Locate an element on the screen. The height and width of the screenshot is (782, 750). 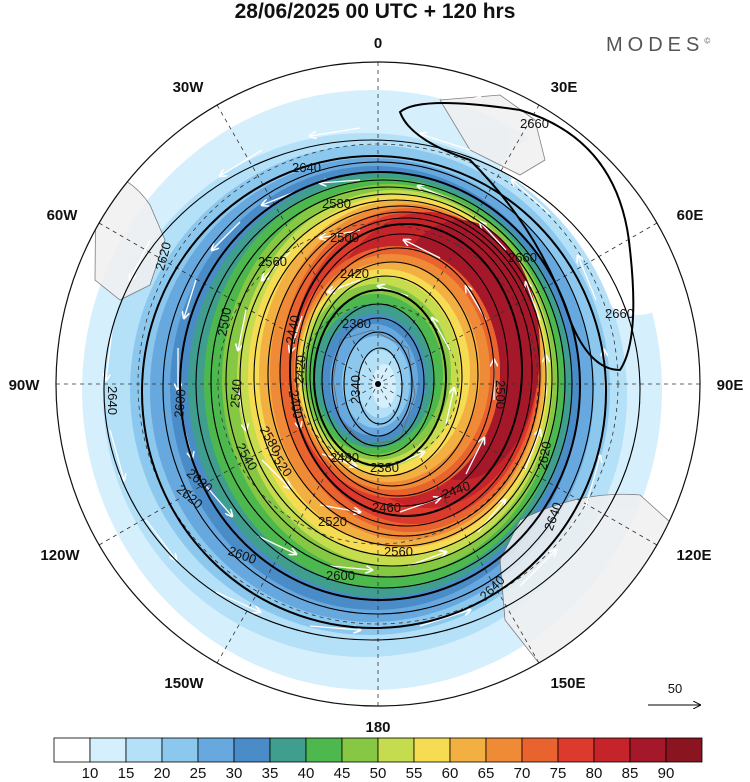
contour-label: 2340 is located at coordinates (355, 389).